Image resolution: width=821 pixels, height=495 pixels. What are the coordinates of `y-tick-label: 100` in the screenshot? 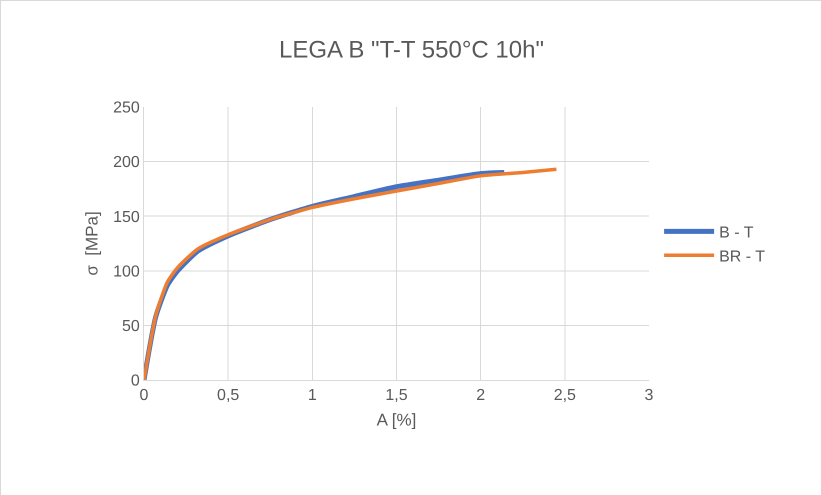 It's located at (126, 271).